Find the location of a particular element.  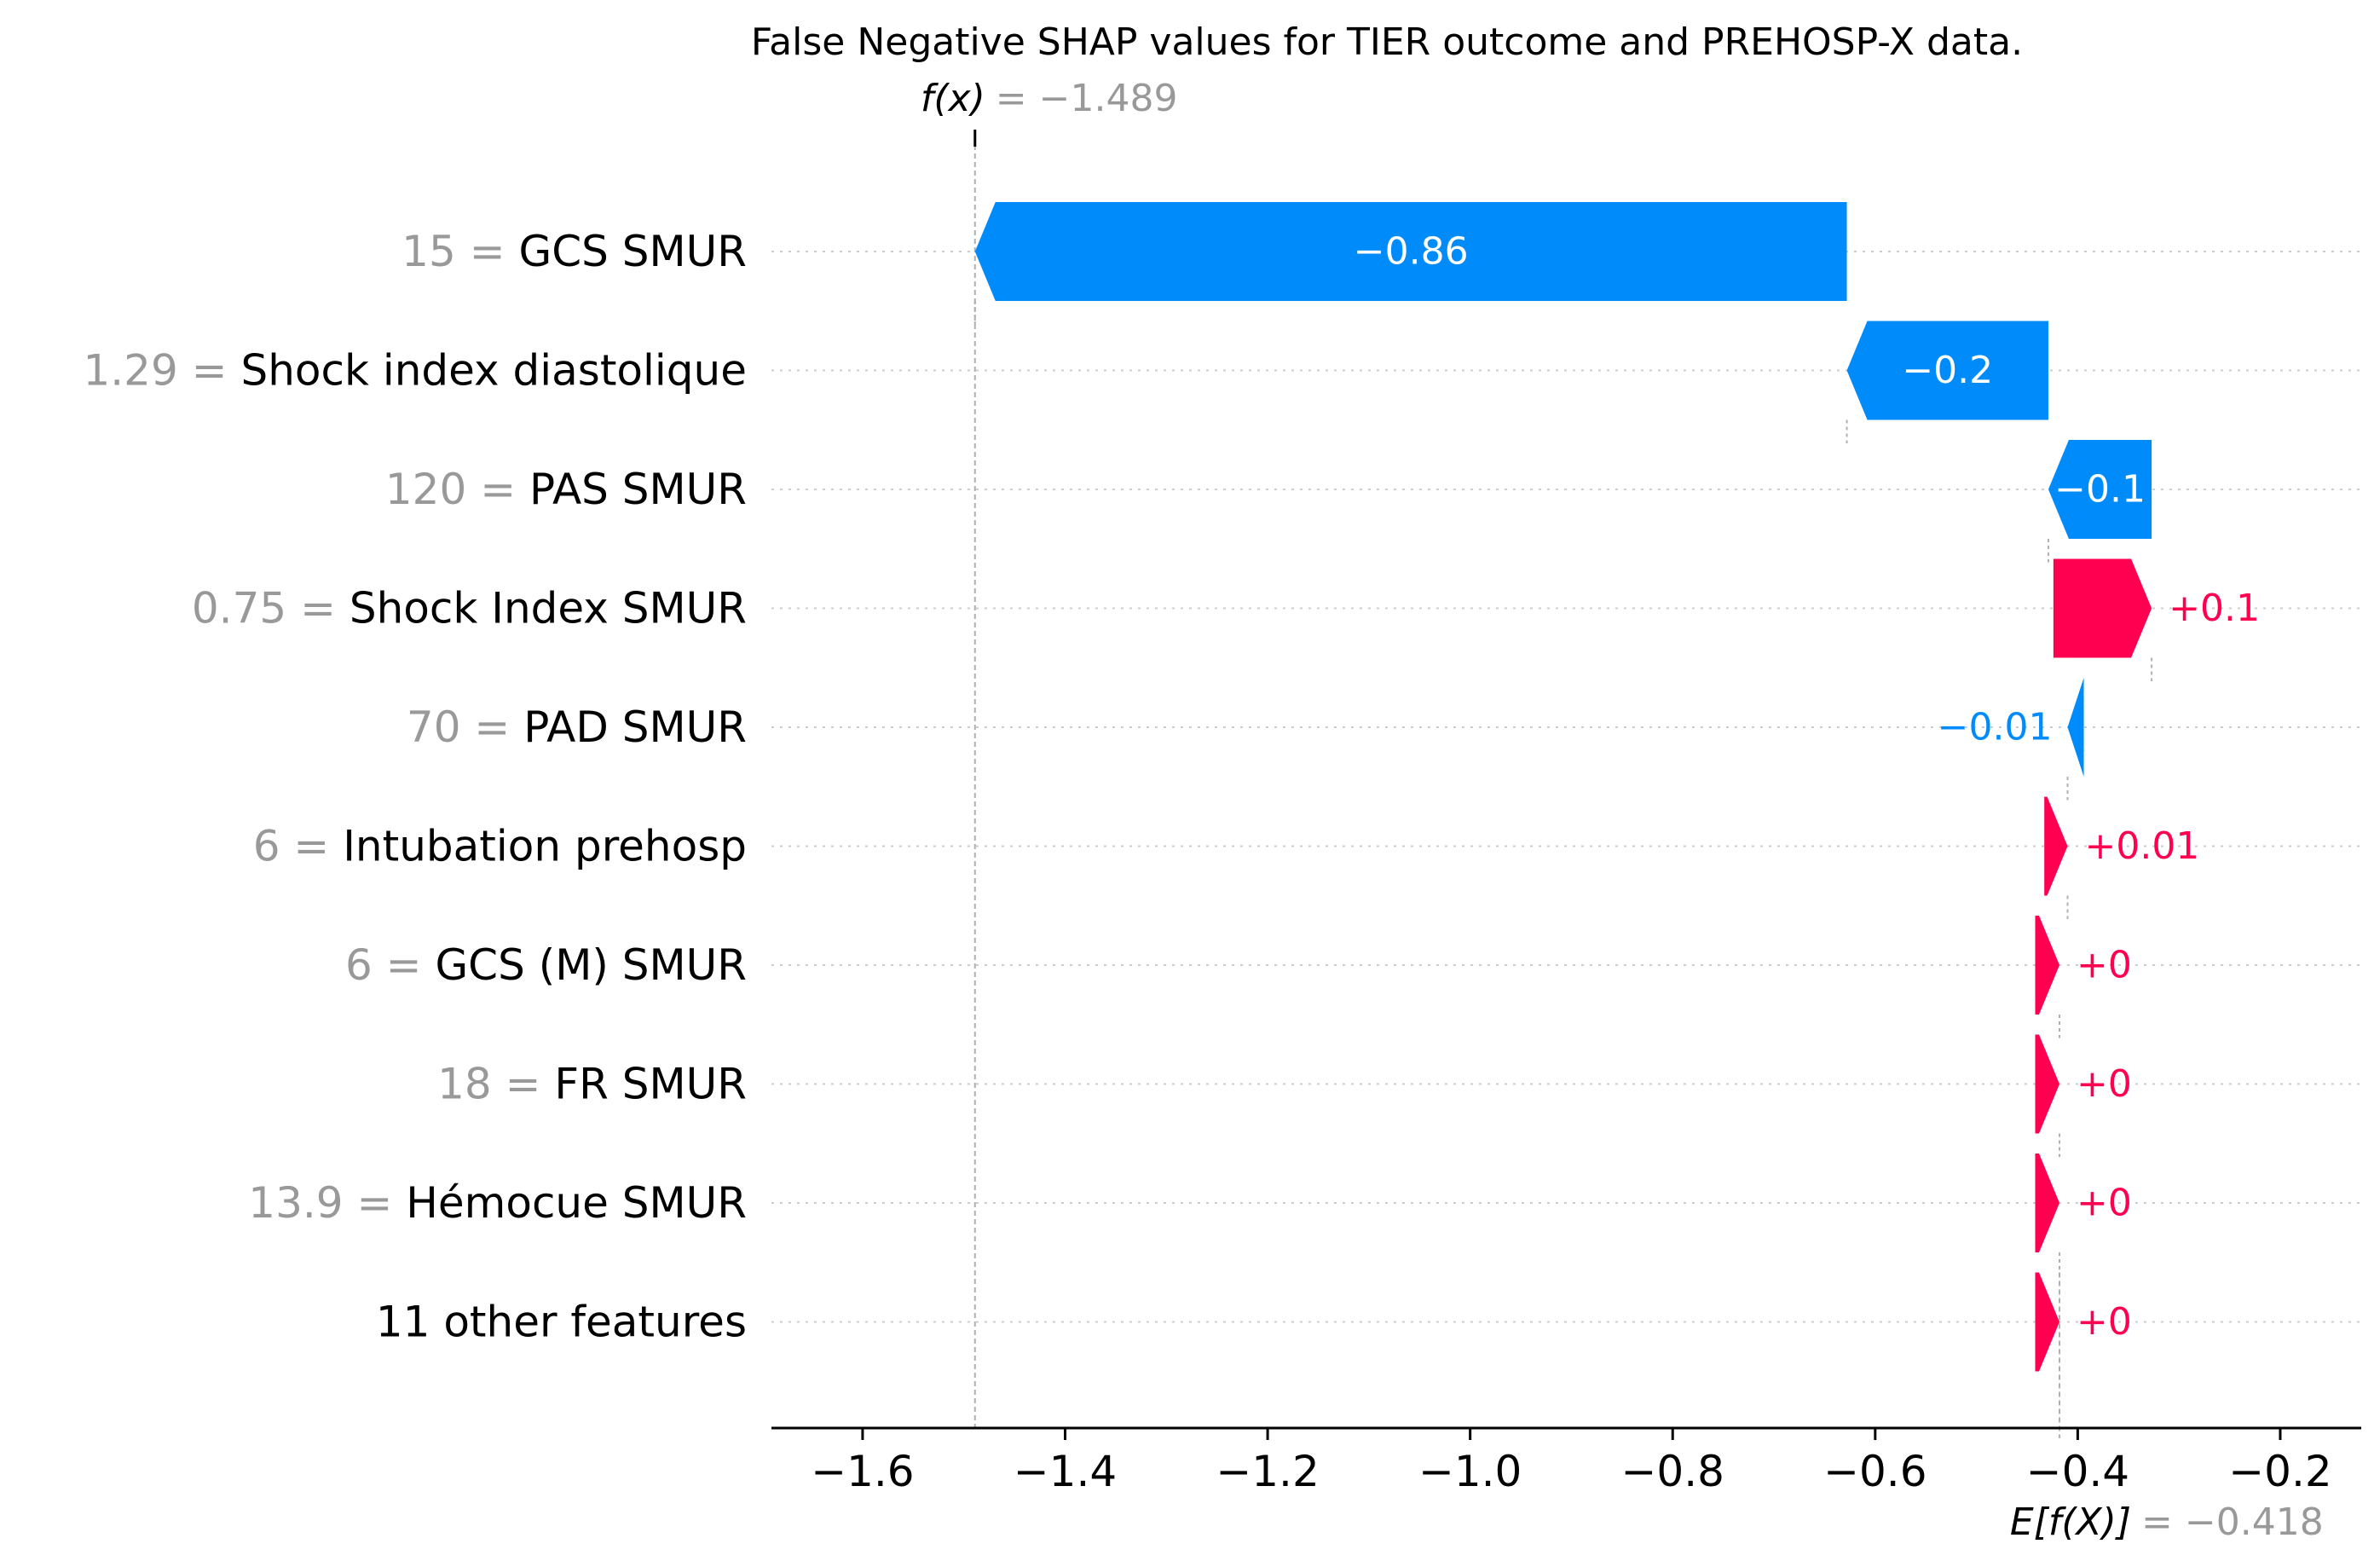

feature-value: 13.9 = is located at coordinates (327, 1203).